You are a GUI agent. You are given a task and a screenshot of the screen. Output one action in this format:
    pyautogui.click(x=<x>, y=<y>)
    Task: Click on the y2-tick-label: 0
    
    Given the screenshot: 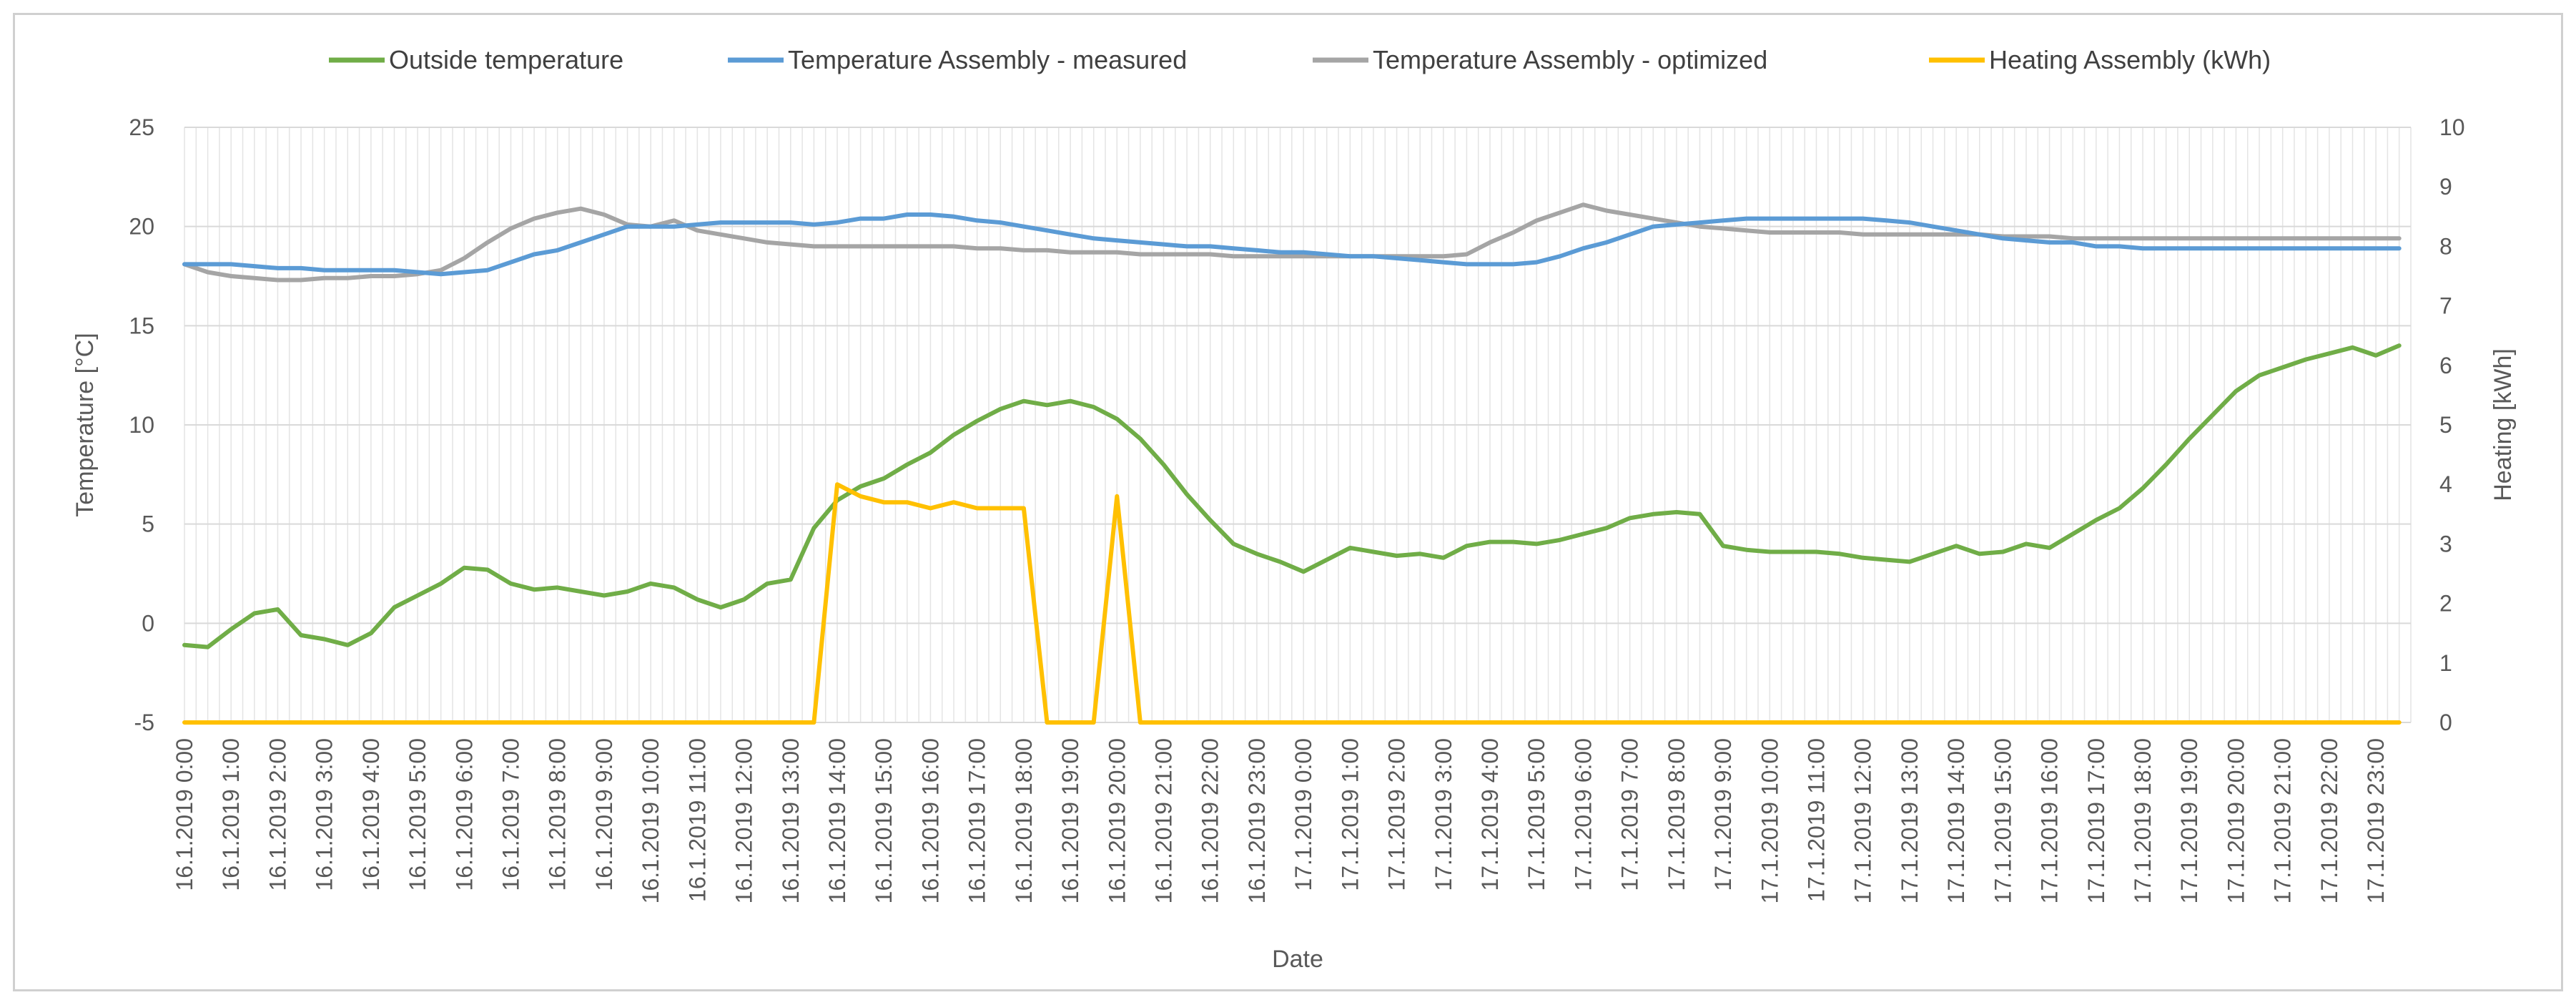 What is the action you would take?
    pyautogui.click(x=2445, y=722)
    